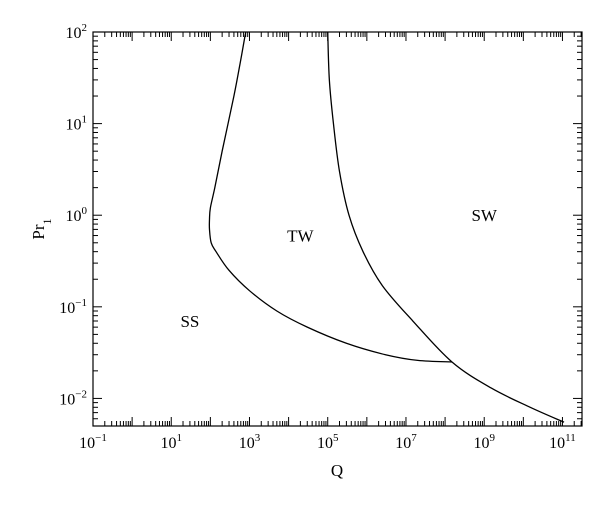 The image size is (600, 509). What do you see at coordinates (85, 28) in the screenshot?
I see `y-tick-label-exponent: 2` at bounding box center [85, 28].